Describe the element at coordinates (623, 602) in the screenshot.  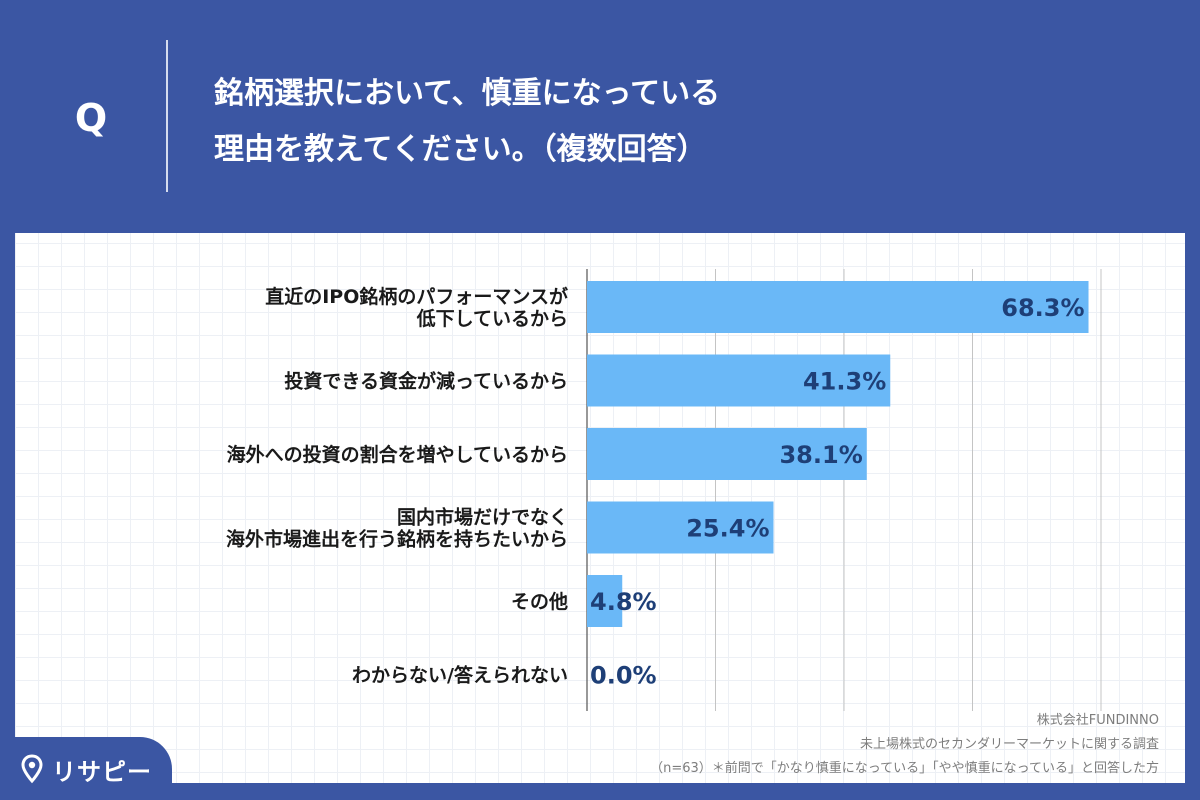
I see `bar-value-label: 4.8%` at that location.